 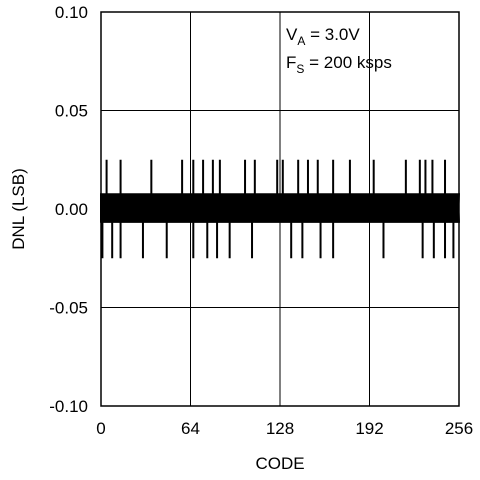 What do you see at coordinates (18, 209) in the screenshot?
I see `y-axis-title: DNL (LSB)` at bounding box center [18, 209].